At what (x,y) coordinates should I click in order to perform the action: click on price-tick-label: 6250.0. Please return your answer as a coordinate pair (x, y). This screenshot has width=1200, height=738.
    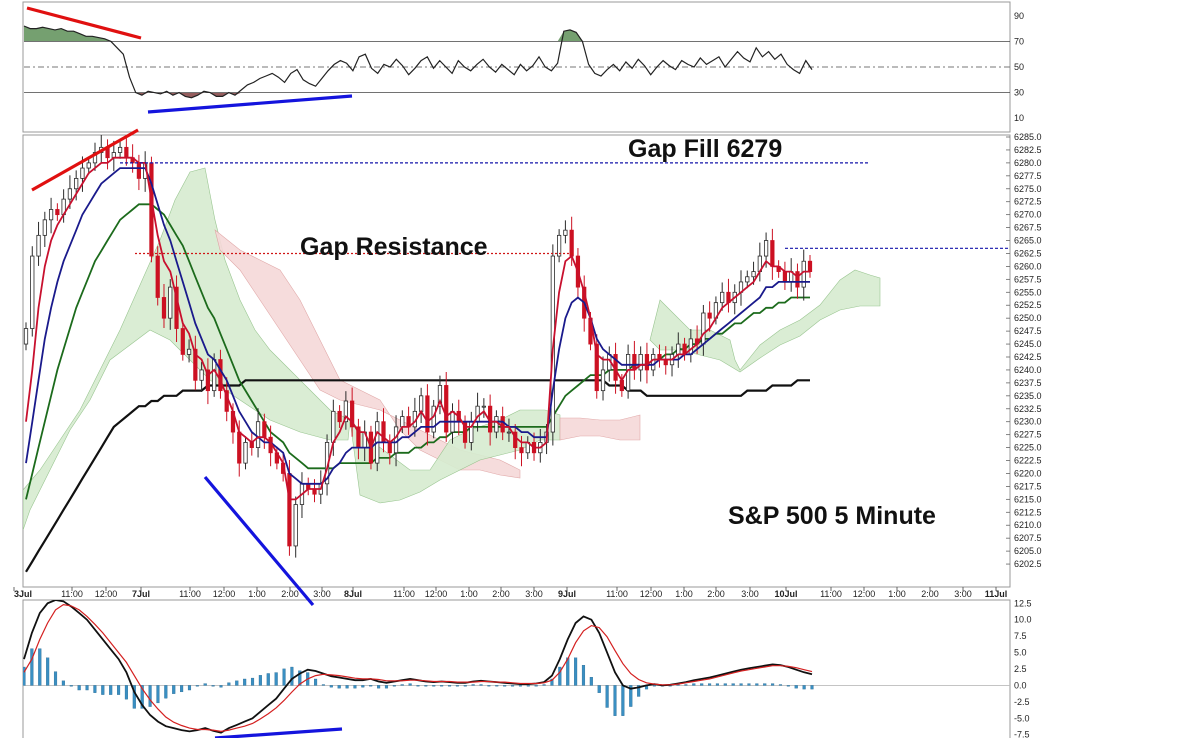
    Looking at the image, I should click on (1028, 318).